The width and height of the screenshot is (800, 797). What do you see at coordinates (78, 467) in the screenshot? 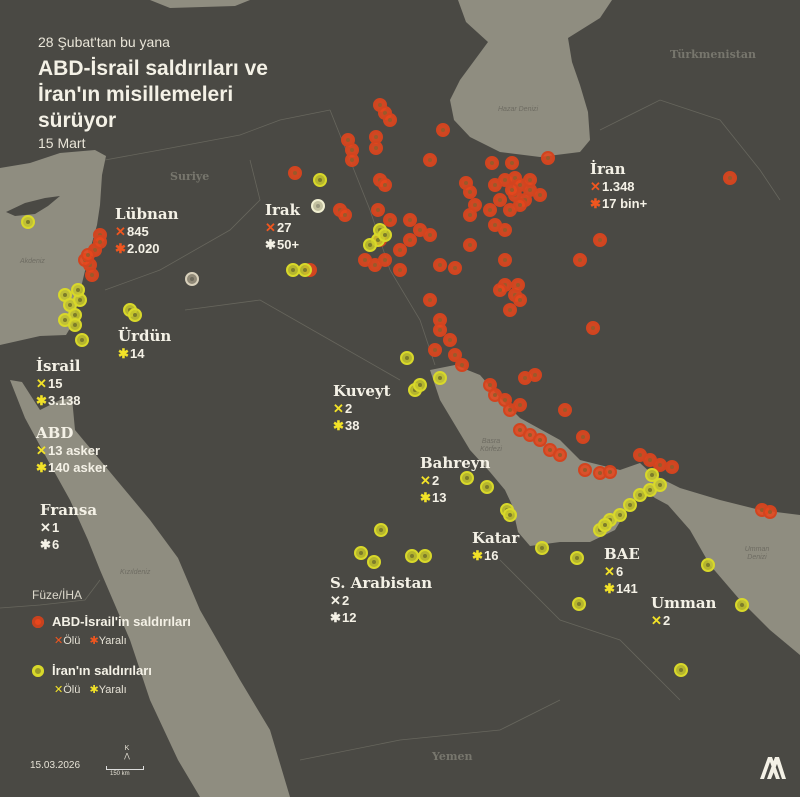
I see `wounded-count: 140 asker` at bounding box center [78, 467].